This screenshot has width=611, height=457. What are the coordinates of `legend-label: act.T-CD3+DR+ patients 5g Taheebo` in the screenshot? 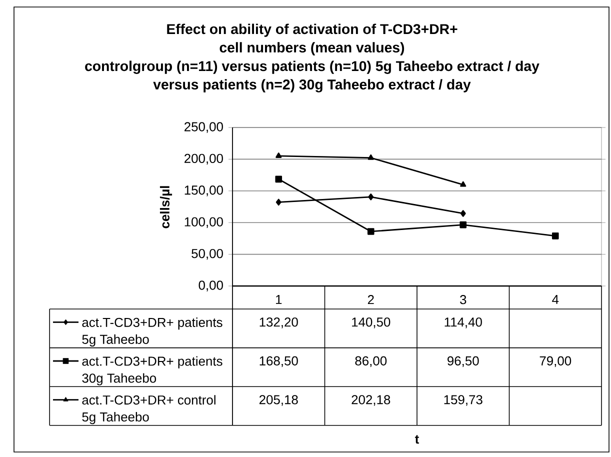 It's located at (152, 332).